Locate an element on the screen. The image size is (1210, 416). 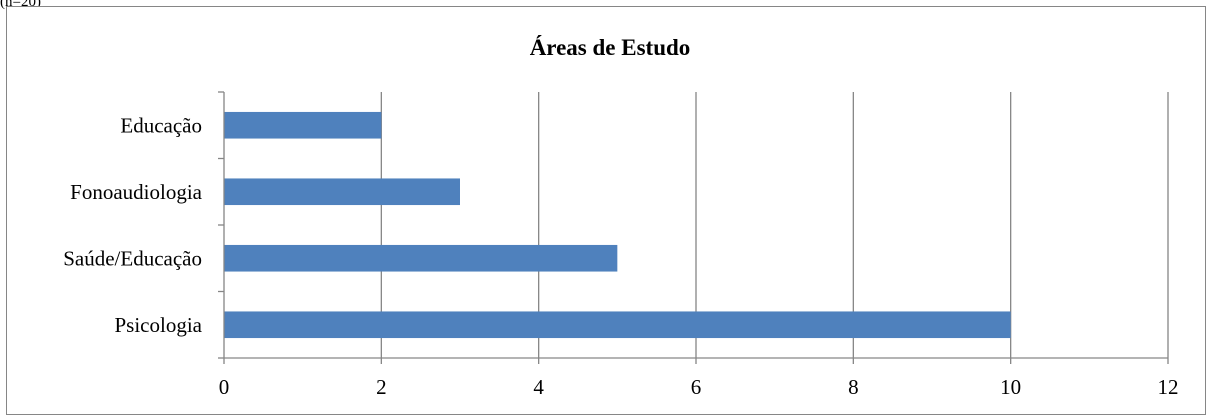
x-tick-label: 0 is located at coordinates (224, 387).